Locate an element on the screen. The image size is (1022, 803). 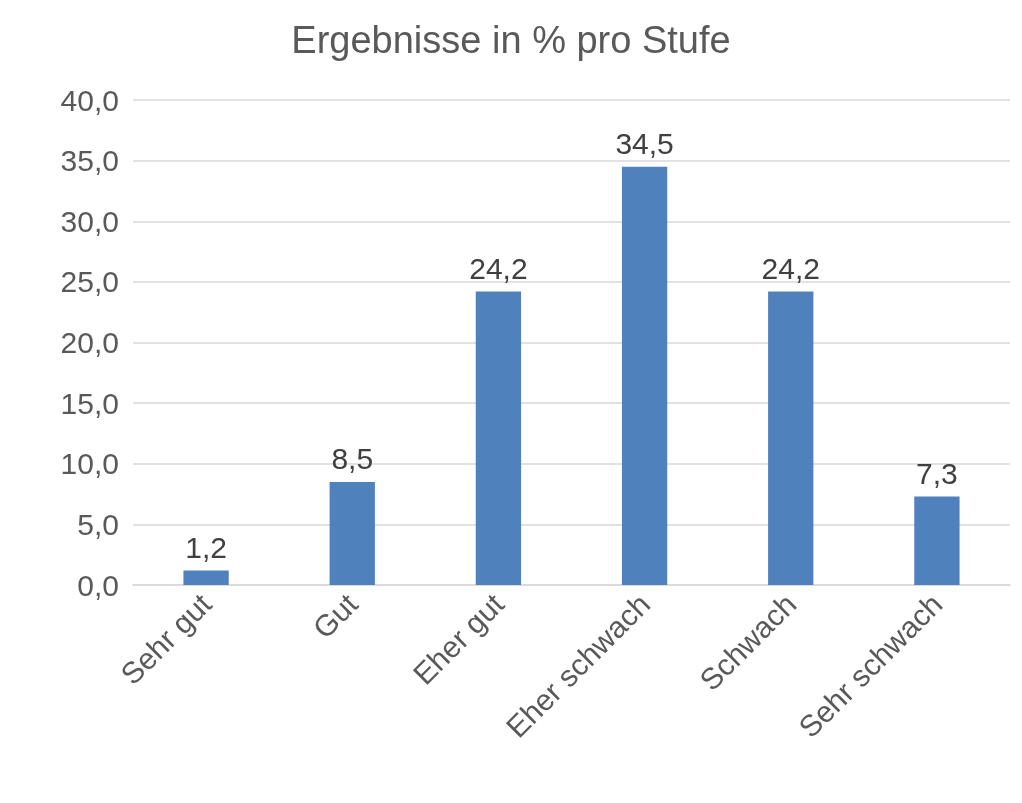
data-label: 1,2 is located at coordinates (206, 547).